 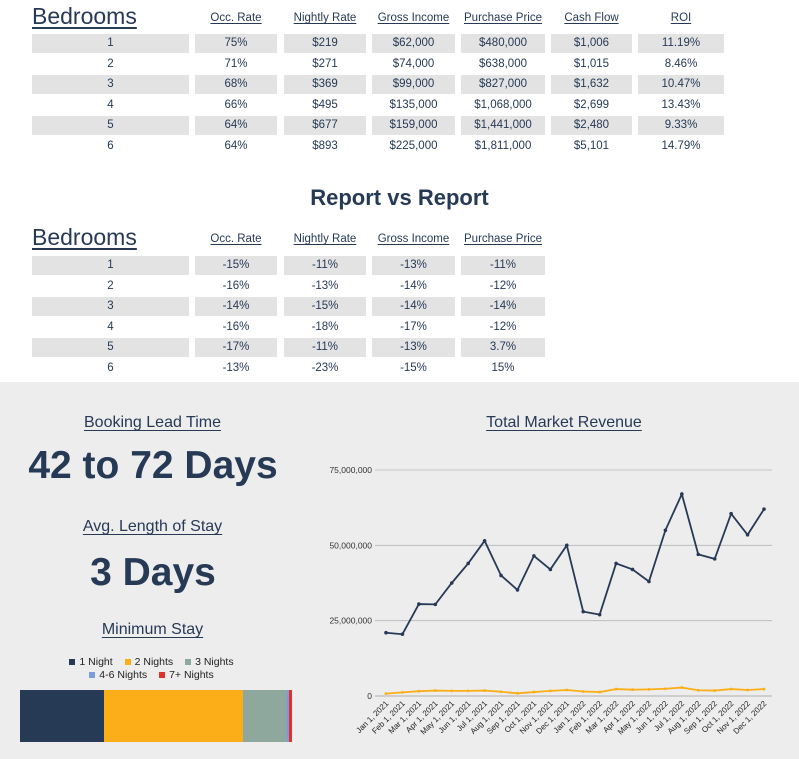 What do you see at coordinates (118, 675) in the screenshot?
I see `legend-item-4-6-nights: 4-6 Nights` at bounding box center [118, 675].